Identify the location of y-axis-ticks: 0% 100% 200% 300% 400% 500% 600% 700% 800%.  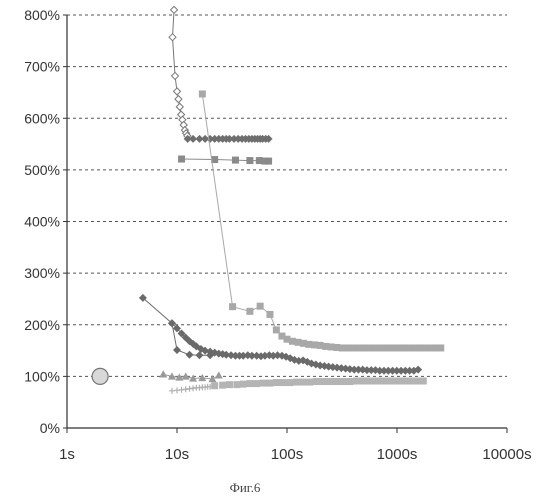
(45, 221).